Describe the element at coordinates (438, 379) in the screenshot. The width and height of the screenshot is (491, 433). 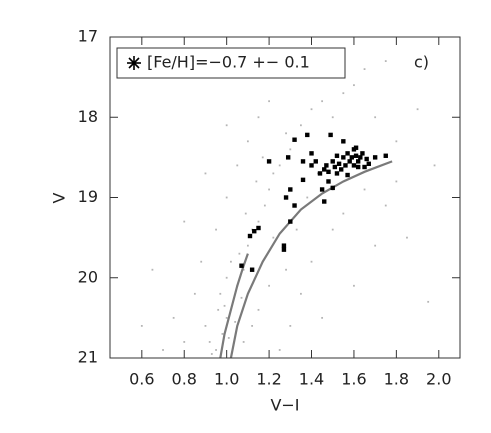
I see `x-tick-label: 2.0` at that location.